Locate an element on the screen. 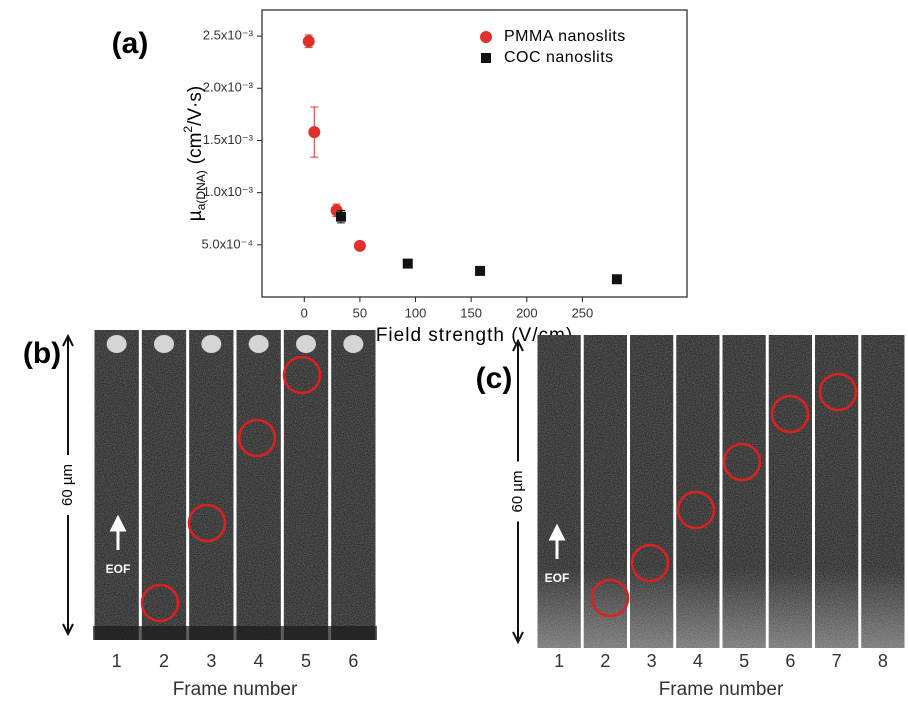 The image size is (908, 706). y-axis-label-part: a(DNA) is located at coordinates (201, 190).